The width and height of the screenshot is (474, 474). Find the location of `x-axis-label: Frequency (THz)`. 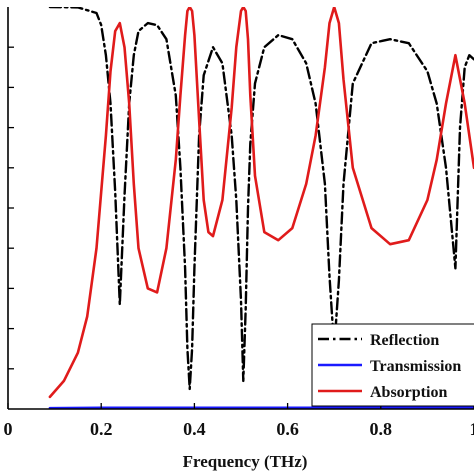

x-axis-label: Frequency (THz) is located at coordinates (245, 461).